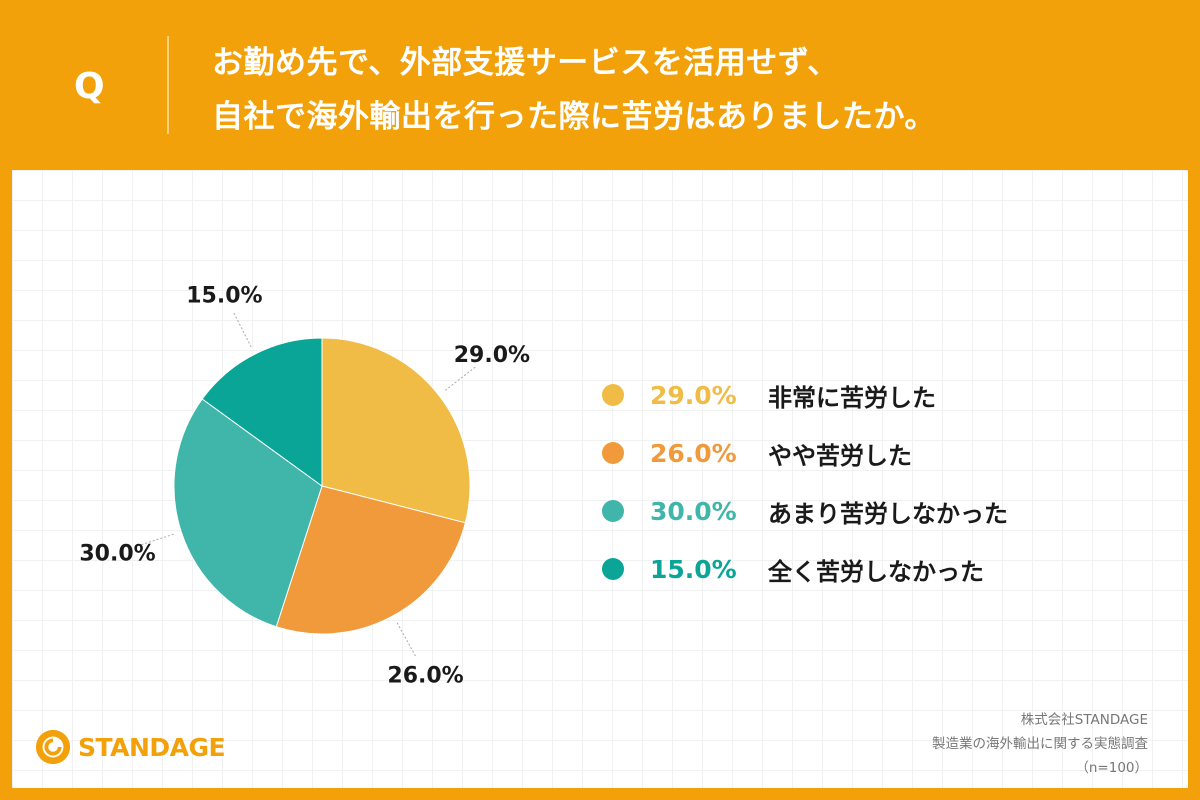  What do you see at coordinates (168, 85) in the screenshot?
I see `header-divider` at bounding box center [168, 85].